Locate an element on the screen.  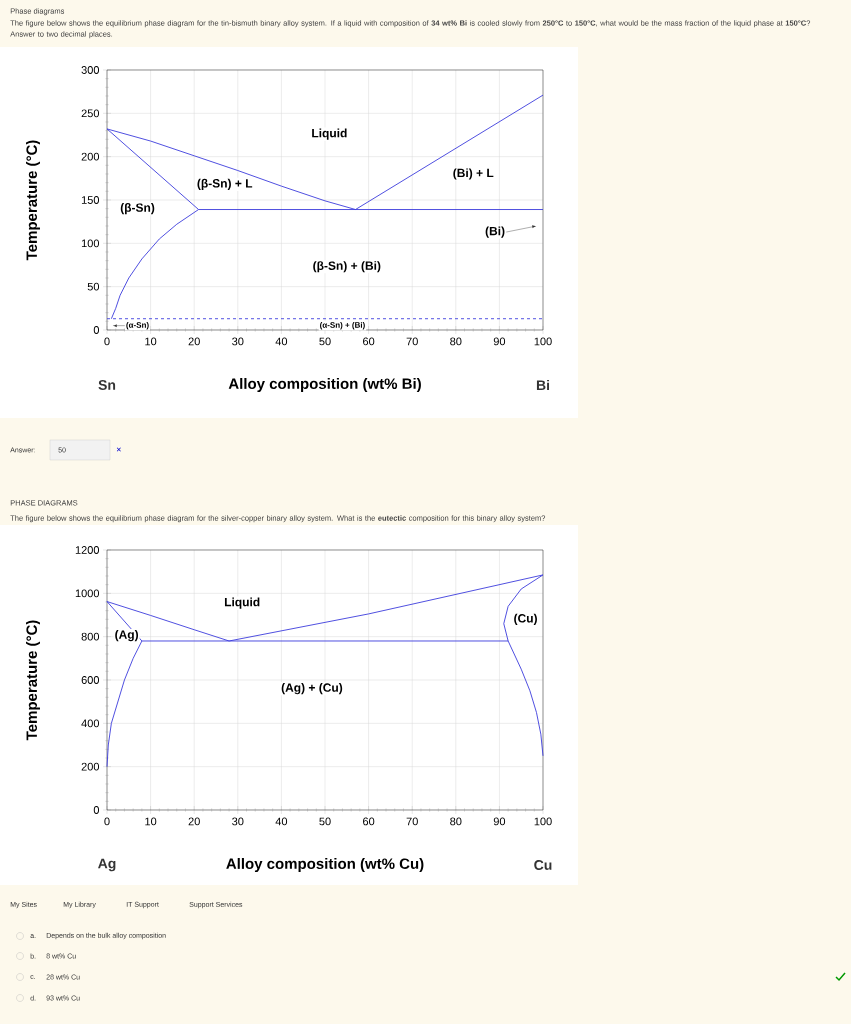
annotation: (α-Sn) + (Bi) is located at coordinates (342, 325).